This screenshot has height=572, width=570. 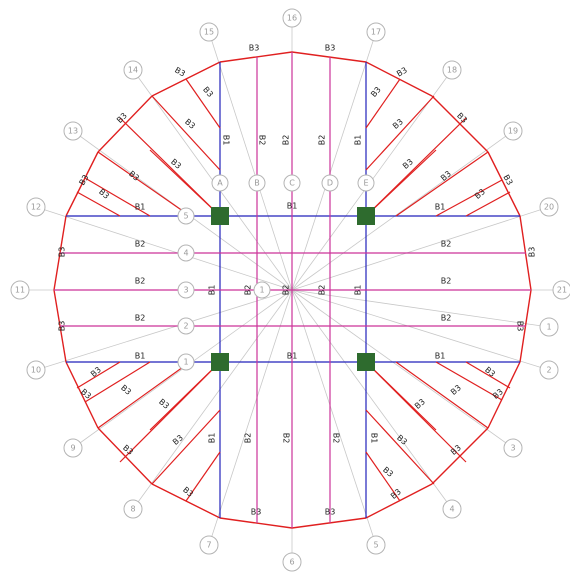 What do you see at coordinates (209, 545) in the screenshot?
I see `grid-bubble-7: 7` at bounding box center [209, 545].